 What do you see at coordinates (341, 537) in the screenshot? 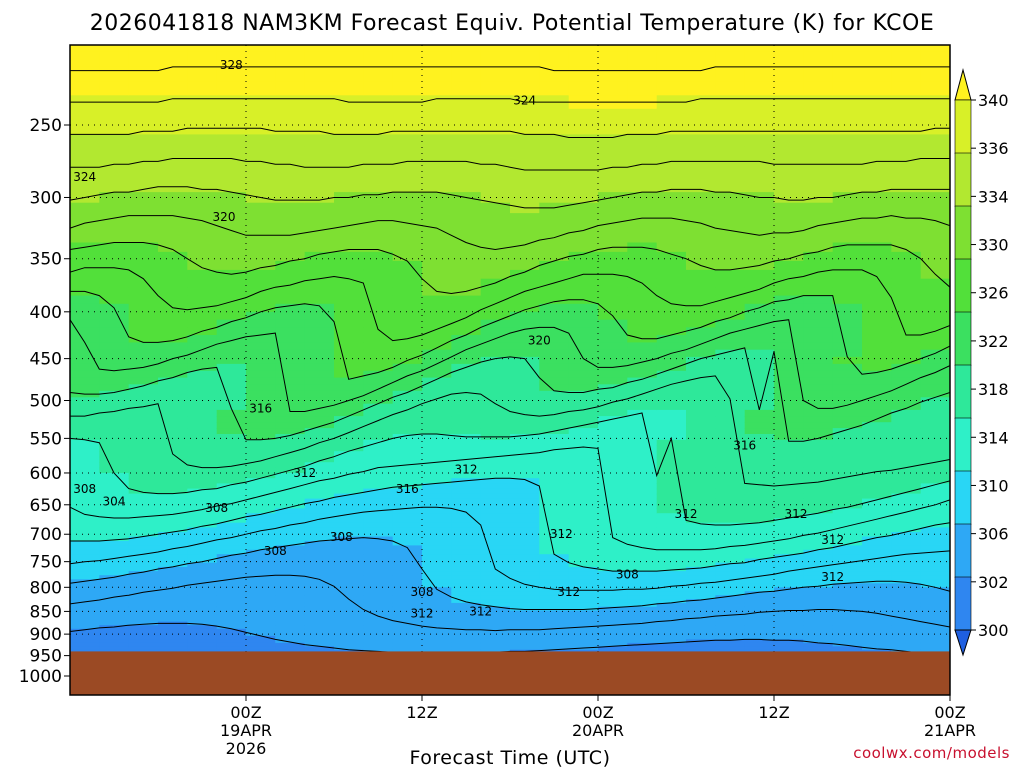
I see `contour-label: 308` at bounding box center [341, 537].